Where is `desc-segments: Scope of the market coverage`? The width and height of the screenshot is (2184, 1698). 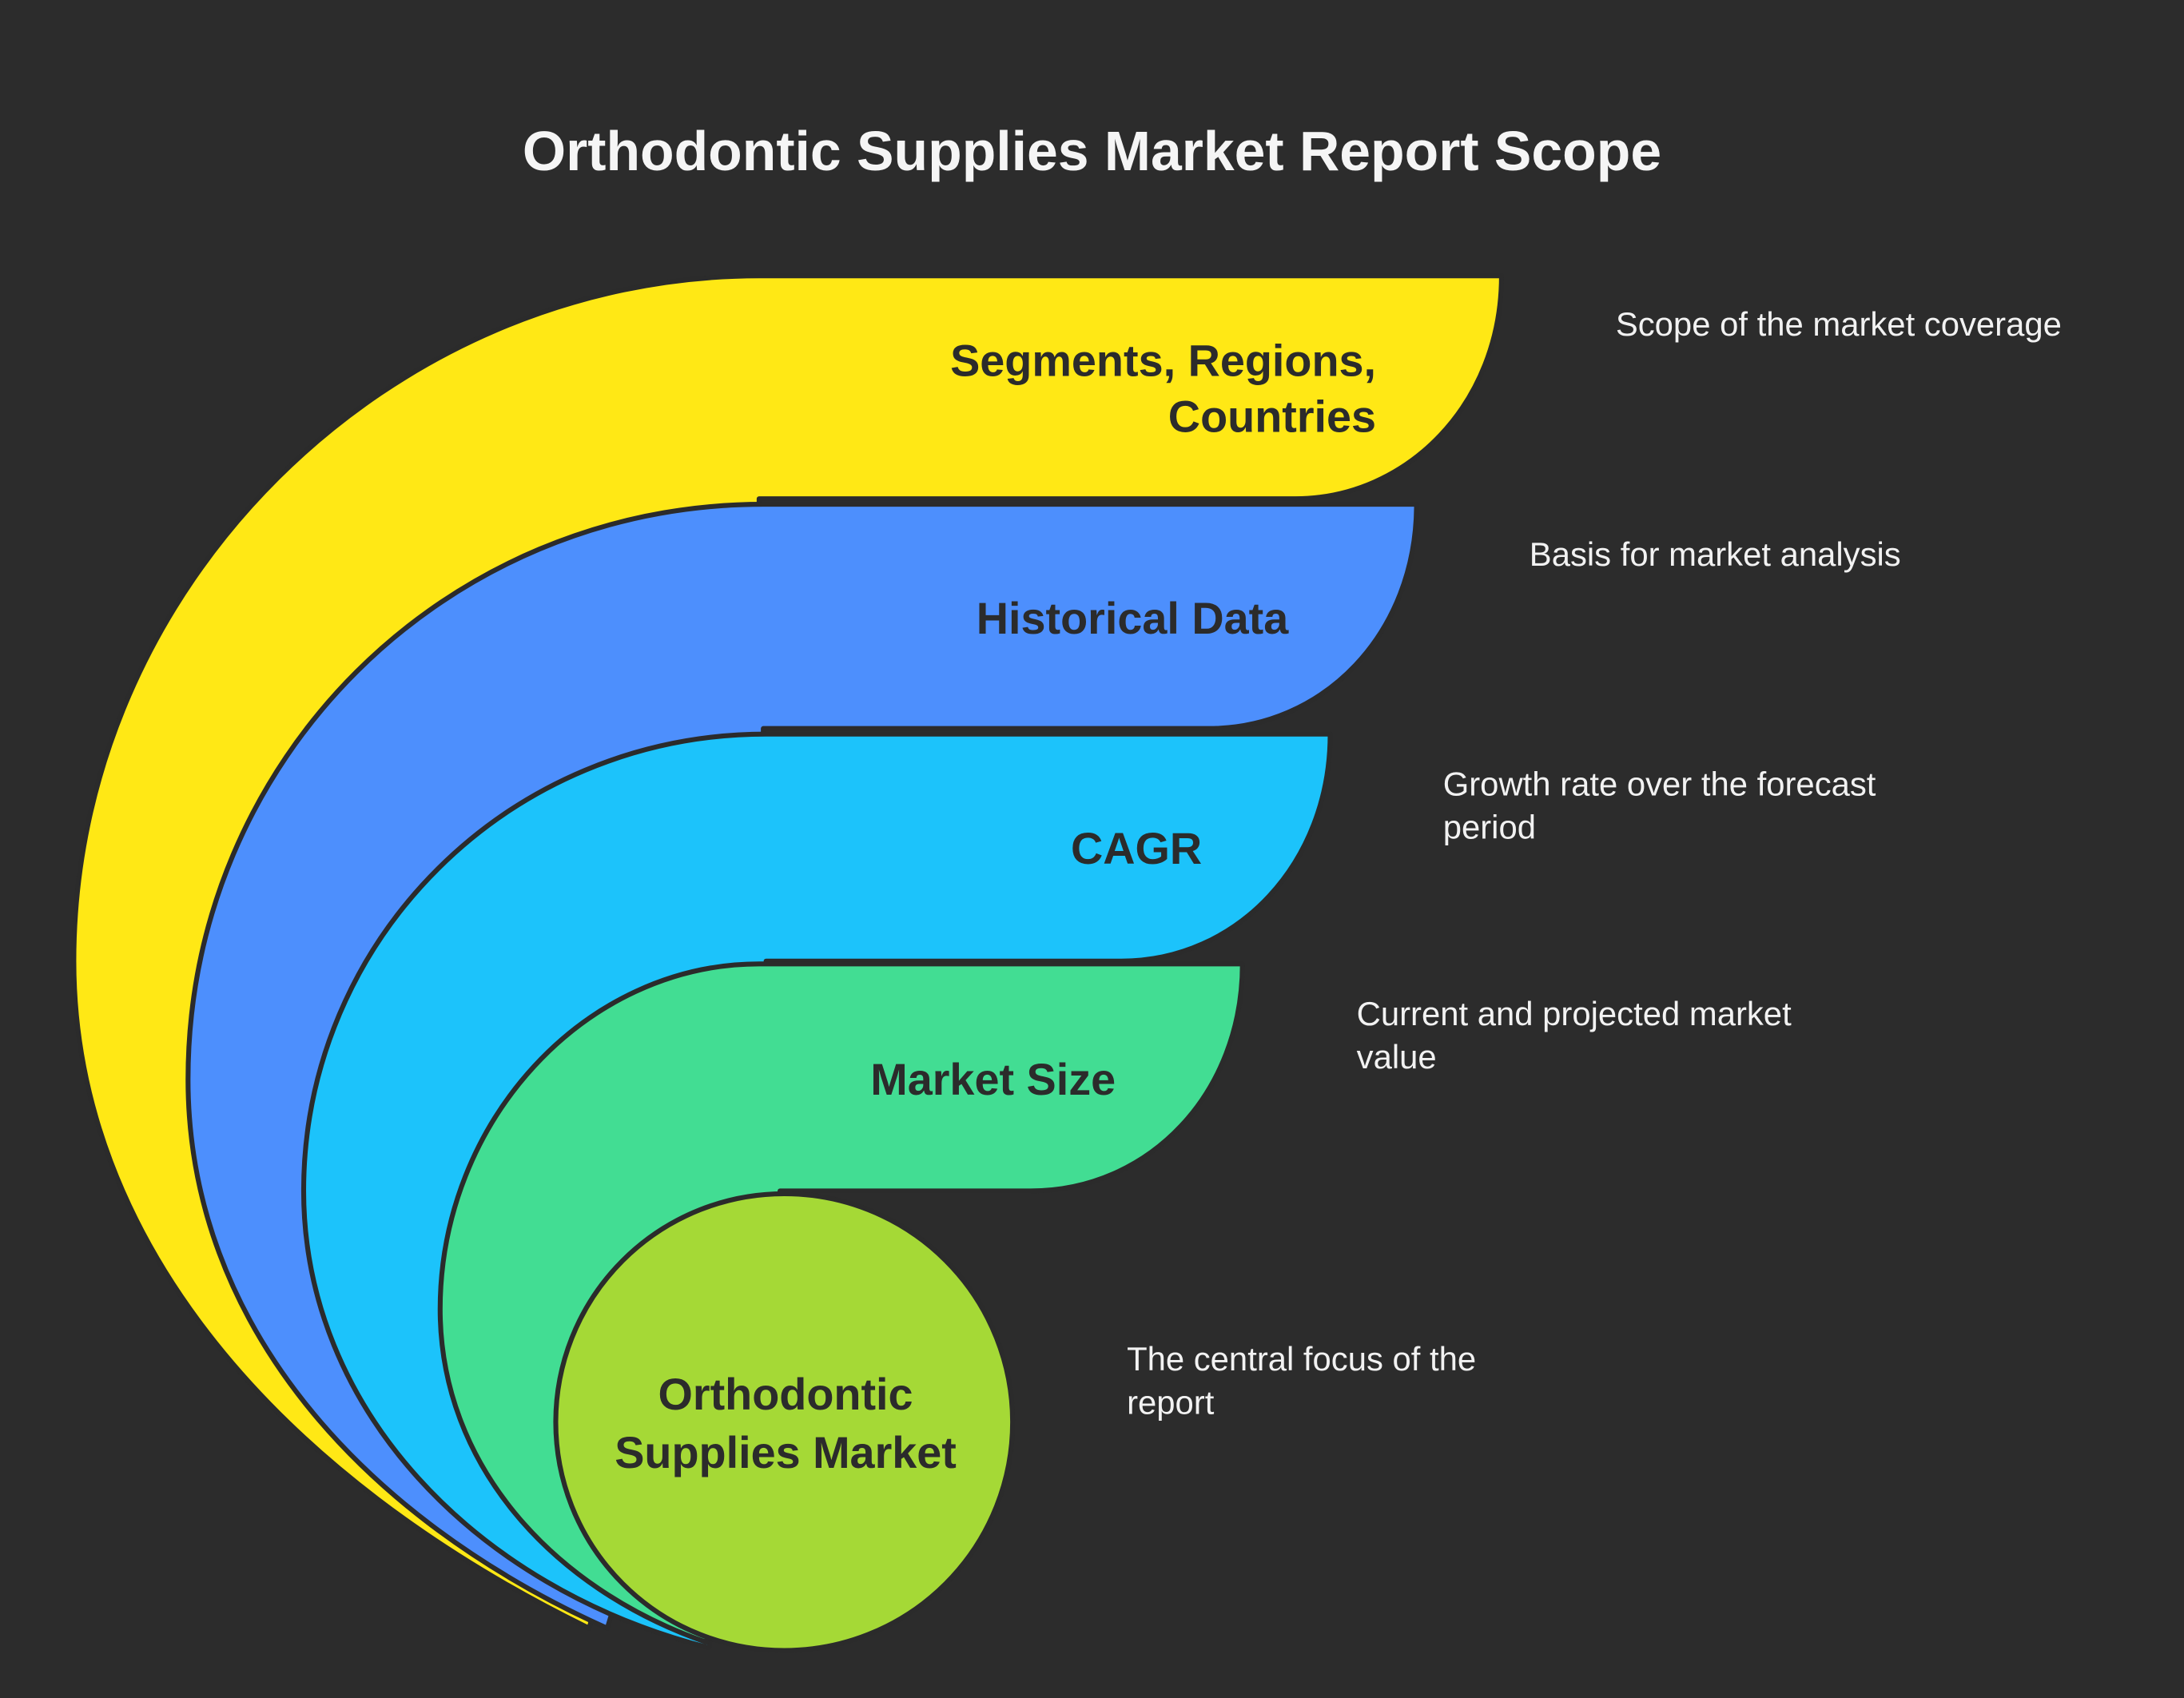 desc-segments: Scope of the market coverage is located at coordinates (1839, 324).